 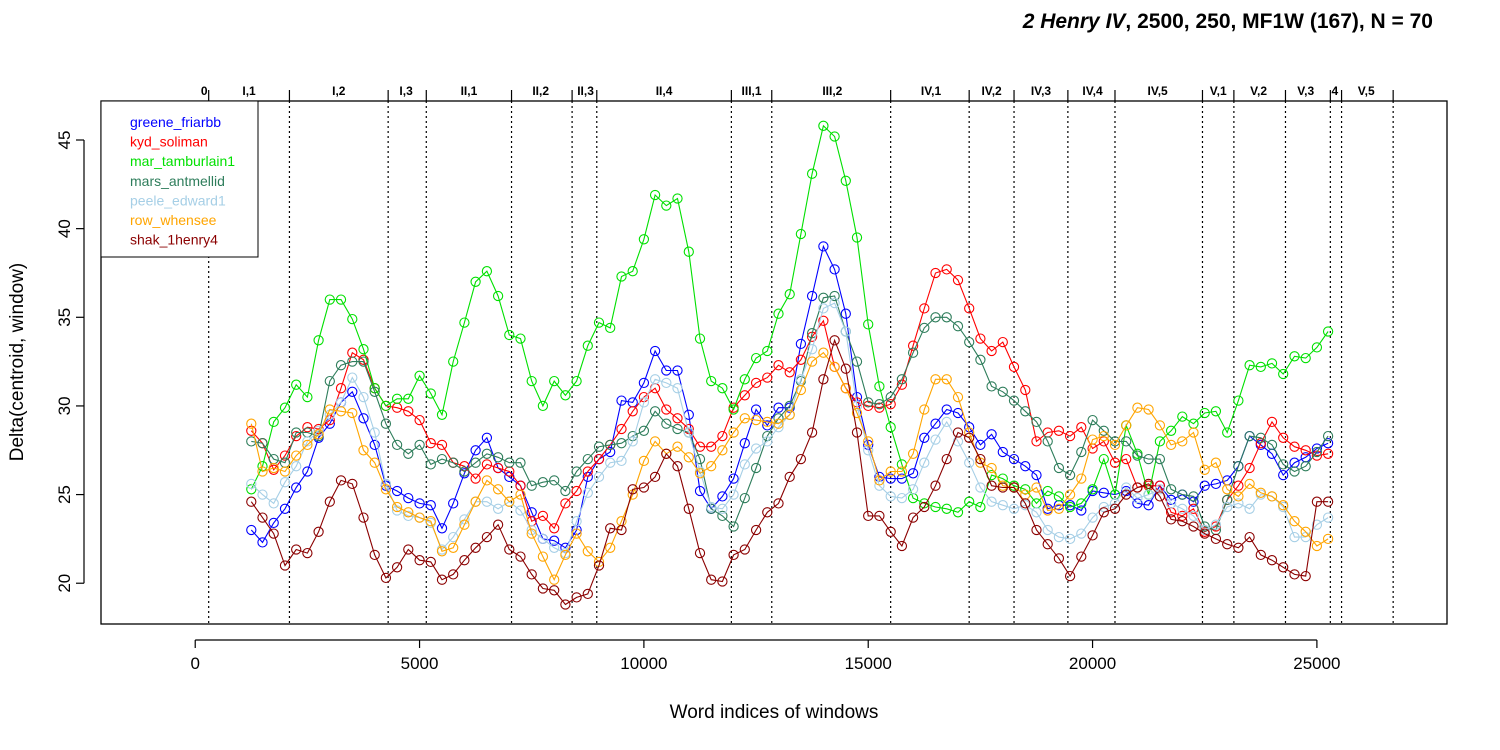 I want to click on x-tick-label: 10000, so click(x=643, y=663).